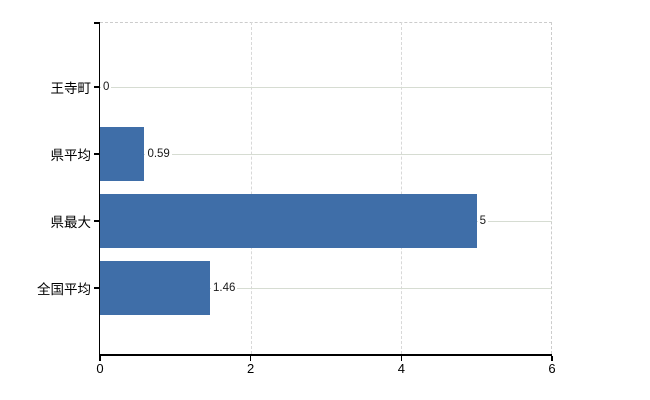  What do you see at coordinates (71, 88) in the screenshot?
I see `y-axis-category-label: 王寺町` at bounding box center [71, 88].